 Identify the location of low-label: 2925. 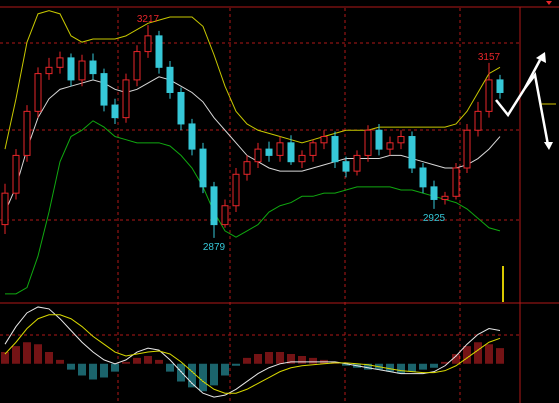
(434, 218).